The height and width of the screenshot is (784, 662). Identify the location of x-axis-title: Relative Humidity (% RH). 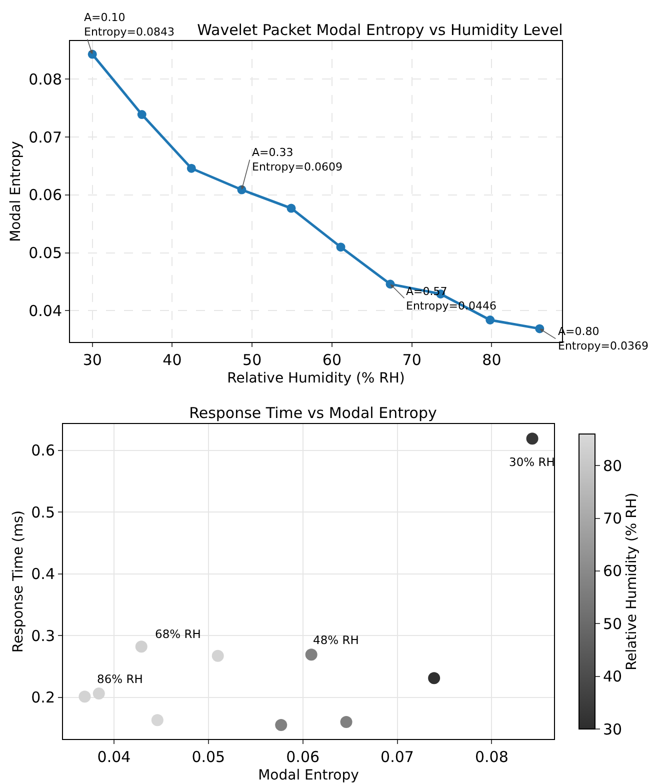
(316, 378).